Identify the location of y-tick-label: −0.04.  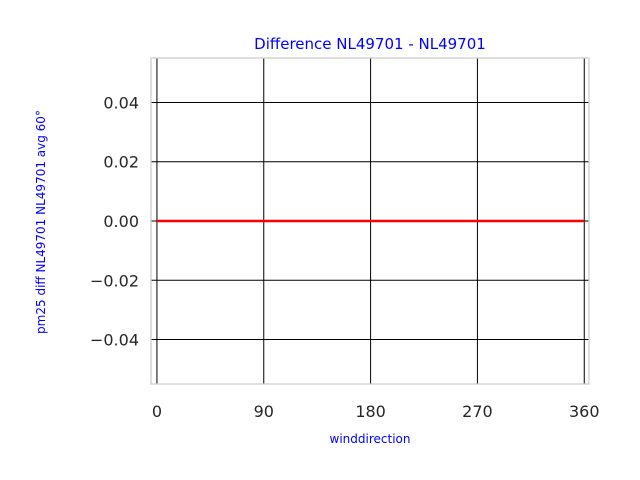
(114, 340).